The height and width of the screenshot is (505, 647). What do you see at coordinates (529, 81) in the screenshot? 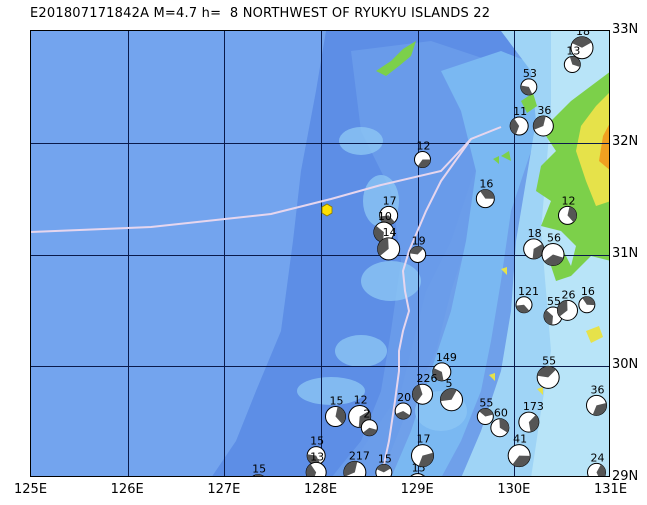
I see `focal-mechanism: 53` at bounding box center [529, 81].